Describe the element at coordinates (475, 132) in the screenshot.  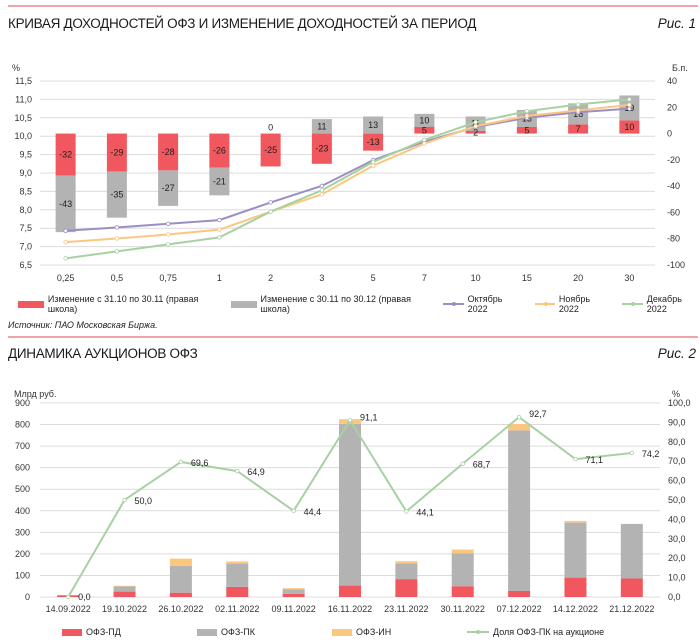
I see `bar-label-oct-nov: 2` at that location.